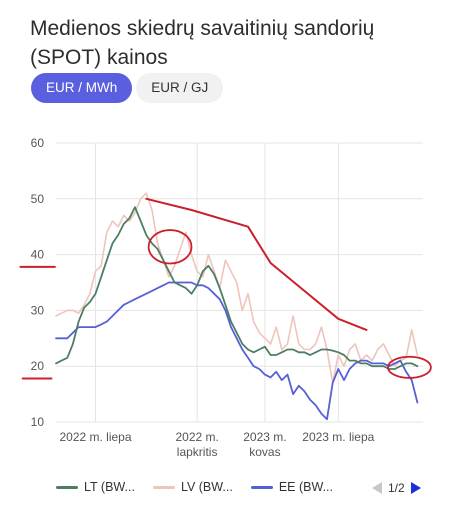 This screenshot has height=514, width=456. I want to click on y-tick-label: 40, so click(38, 255).